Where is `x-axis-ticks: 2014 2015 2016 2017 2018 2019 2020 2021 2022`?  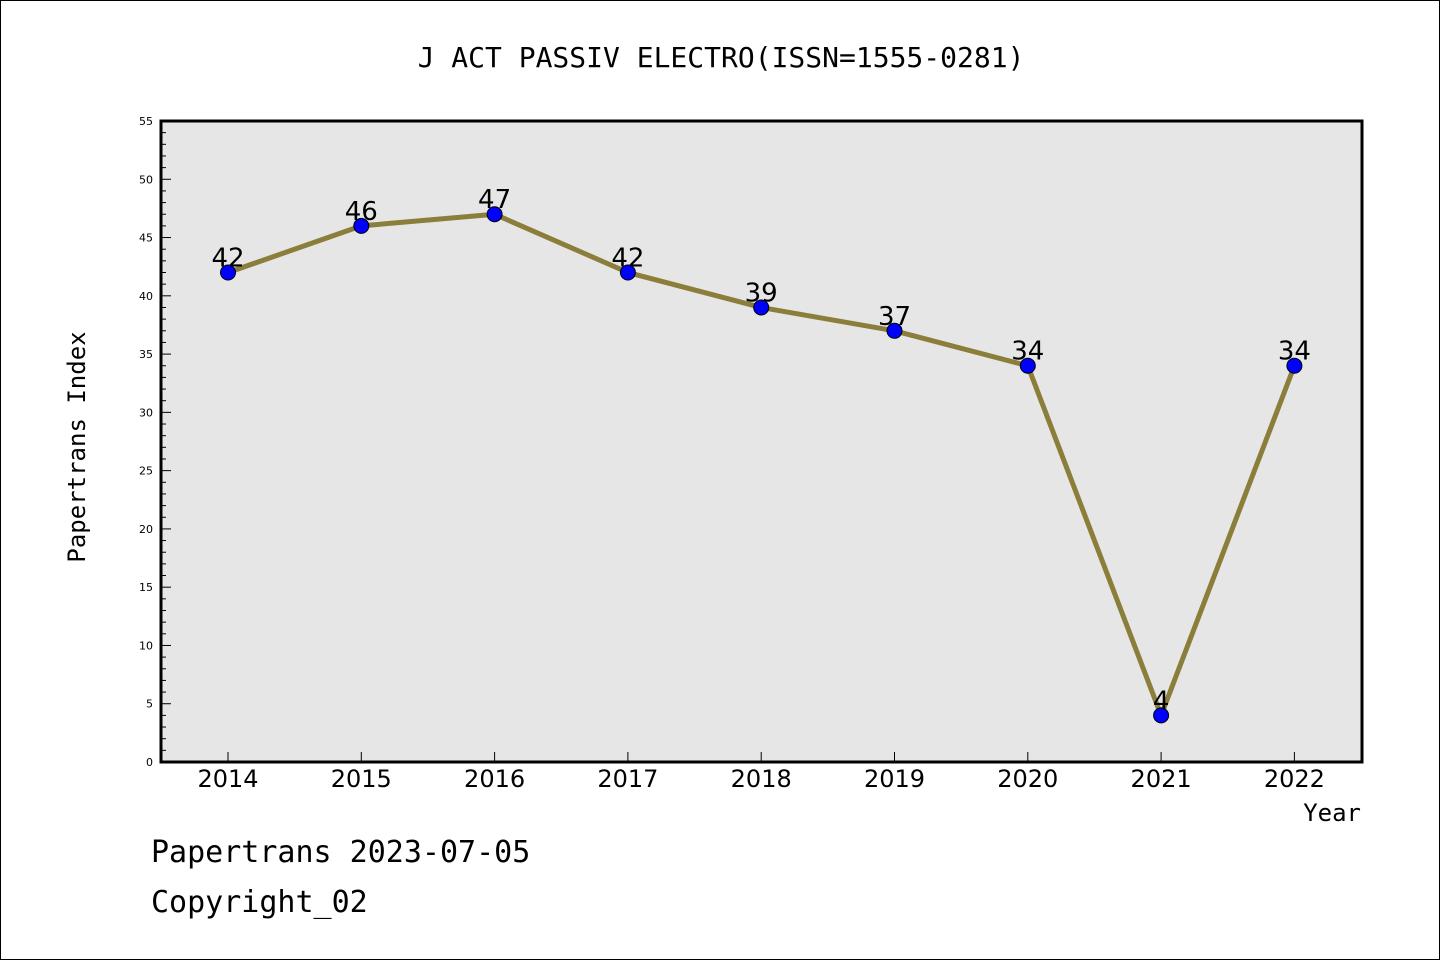
x-axis-ticks: 2014 2015 2016 2017 2018 2019 2020 2021 2022 is located at coordinates (761, 772).